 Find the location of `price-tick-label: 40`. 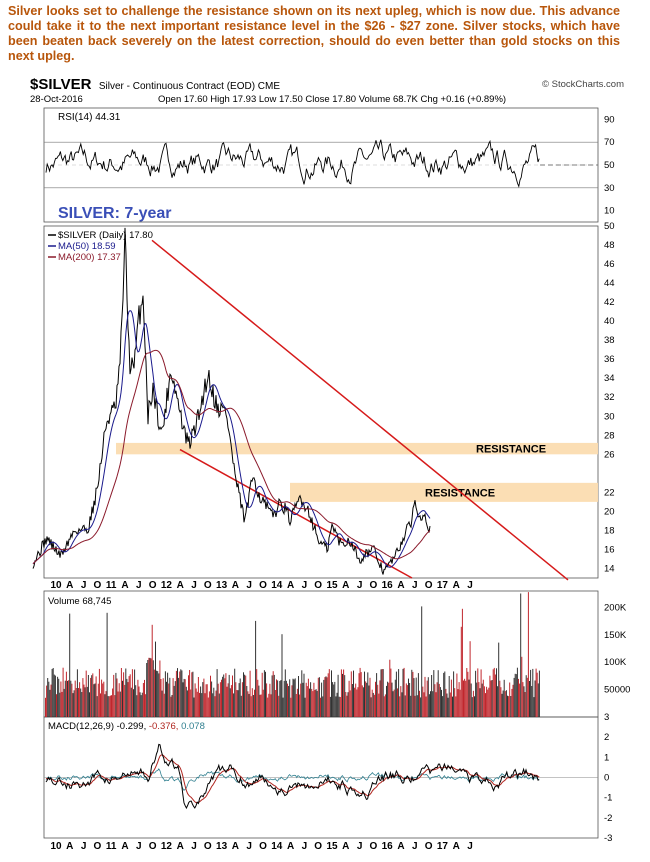

price-tick-label: 40 is located at coordinates (609, 321).